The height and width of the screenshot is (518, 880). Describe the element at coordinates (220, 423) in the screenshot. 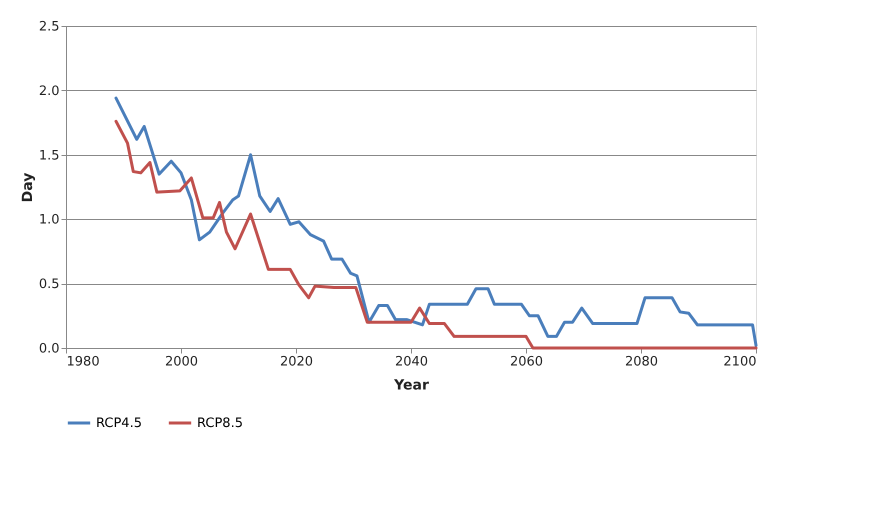

I see `legend-label: RCP8.5` at that location.